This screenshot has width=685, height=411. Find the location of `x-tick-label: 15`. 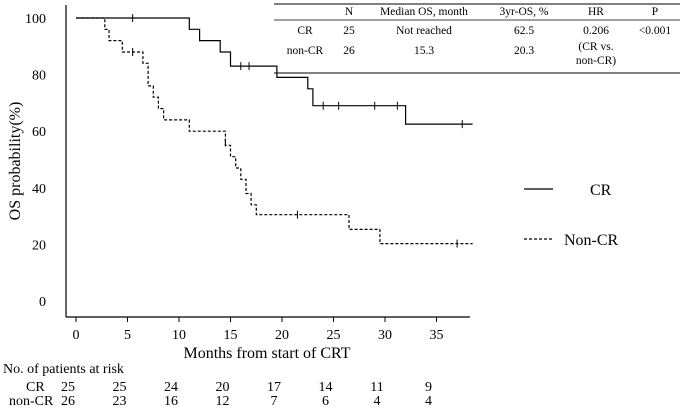

x-tick-label: 15 is located at coordinates (231, 335).